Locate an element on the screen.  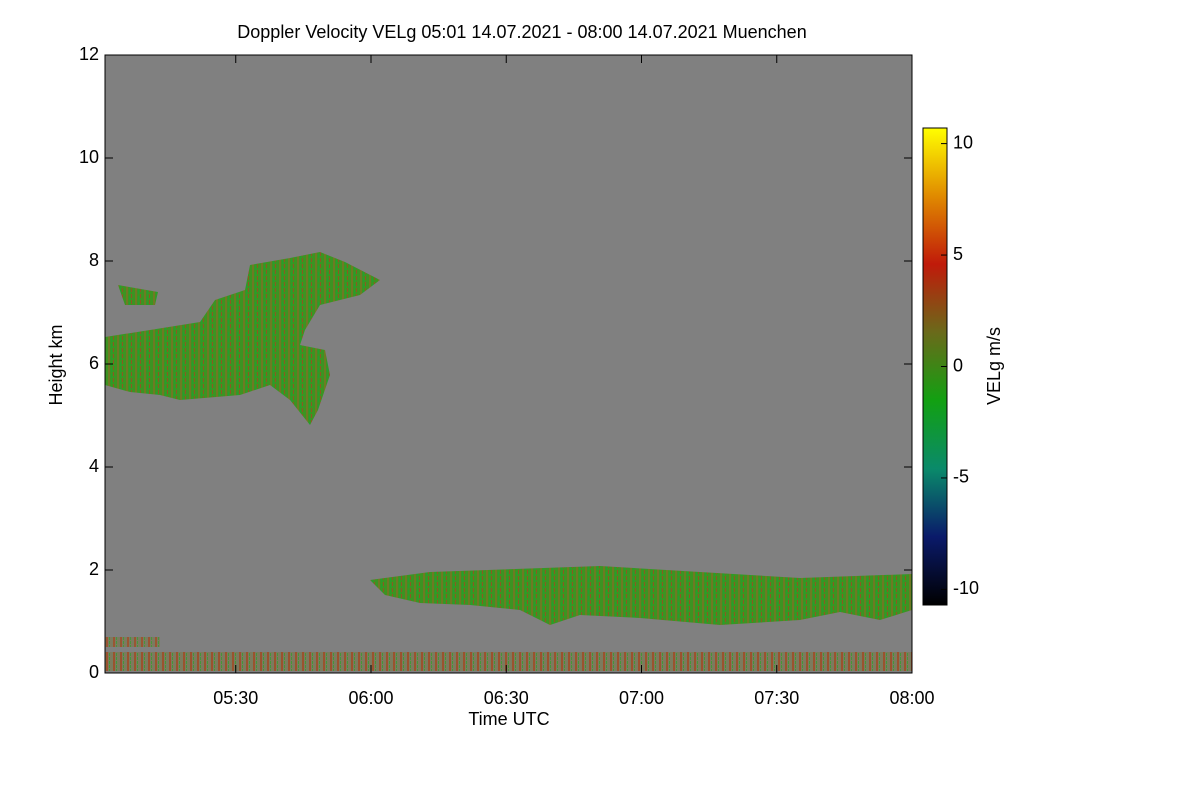
lower-cloud is located at coordinates (641, 595).